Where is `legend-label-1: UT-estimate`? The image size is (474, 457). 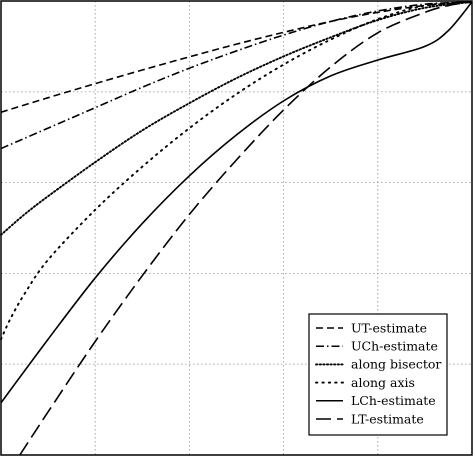
legend-label-1: UT-estimate is located at coordinates (389, 327).